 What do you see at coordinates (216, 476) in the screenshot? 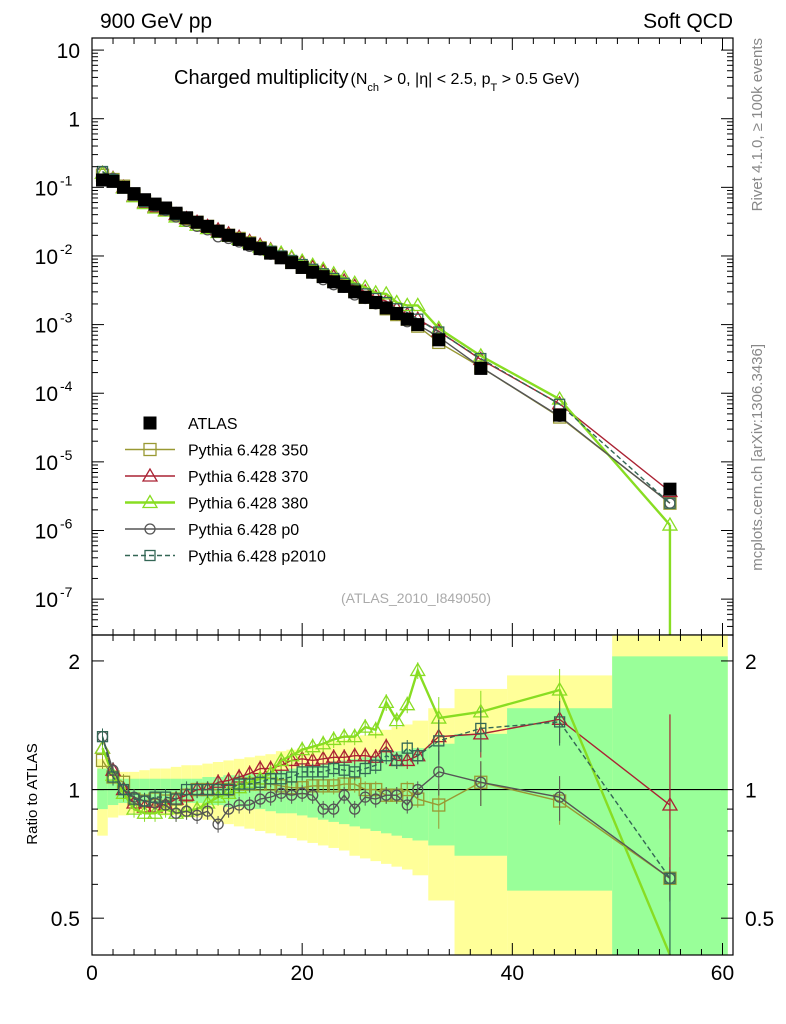
I see `legend-entry: Pythia 6.428 370` at bounding box center [216, 476].